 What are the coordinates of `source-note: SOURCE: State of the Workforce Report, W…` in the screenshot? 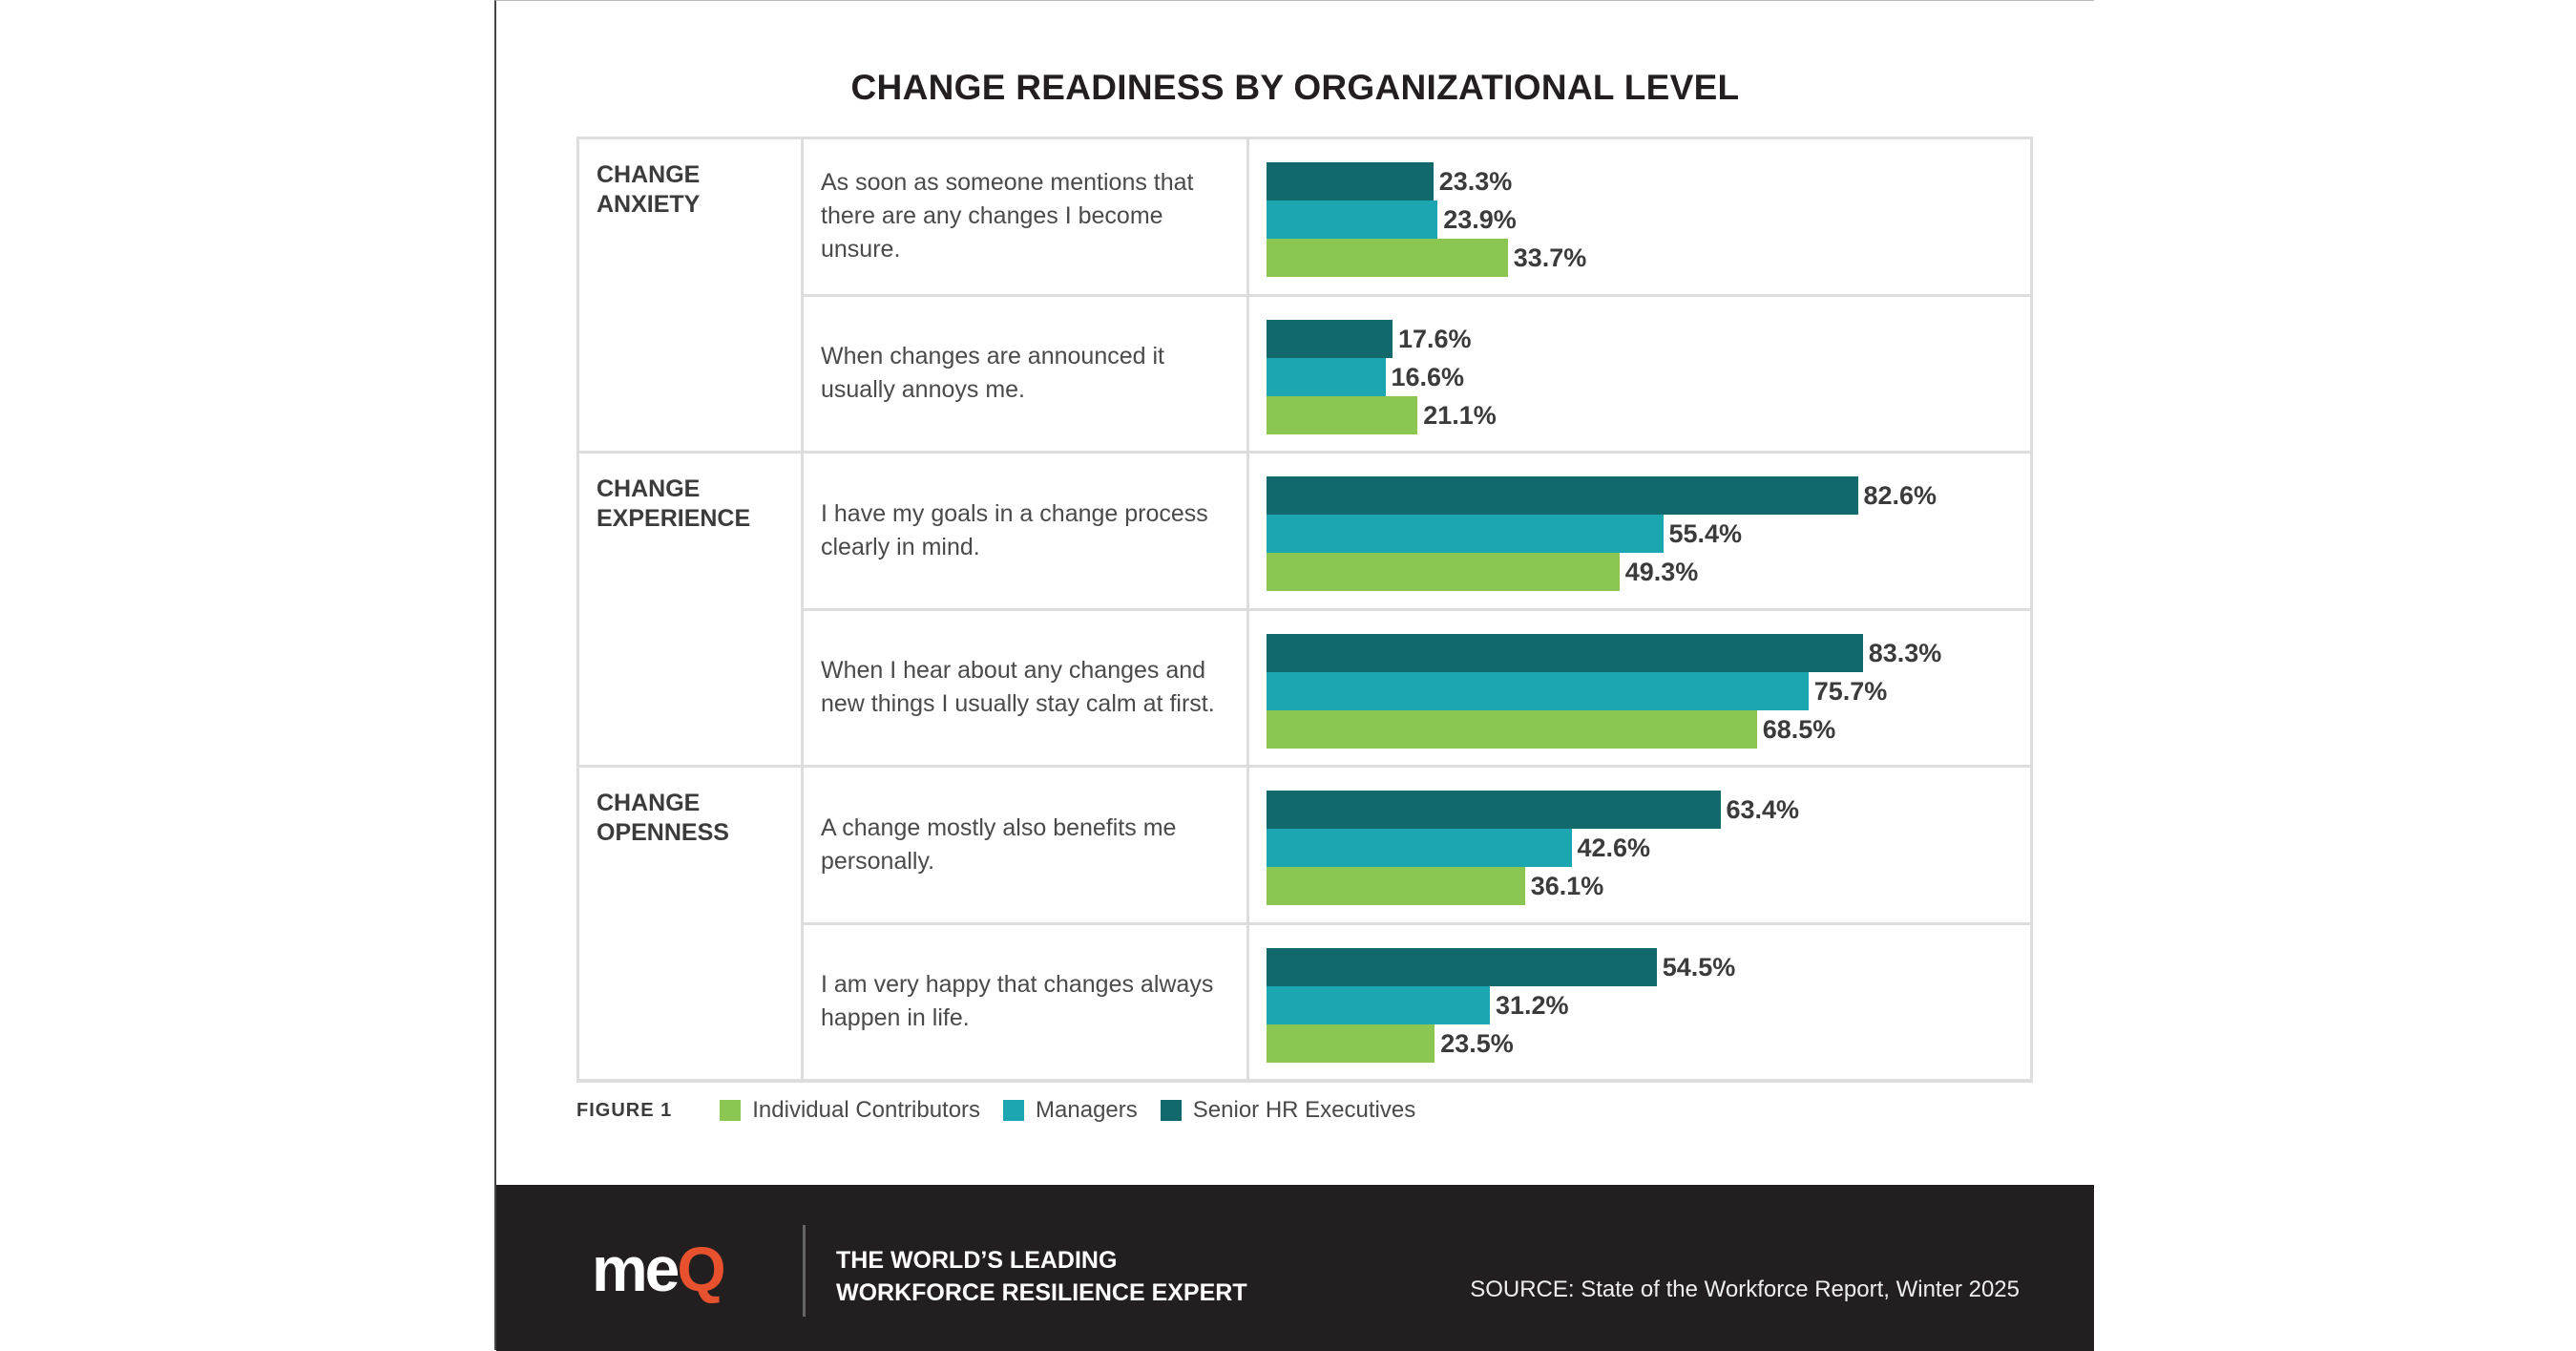 It's located at (1745, 1289).